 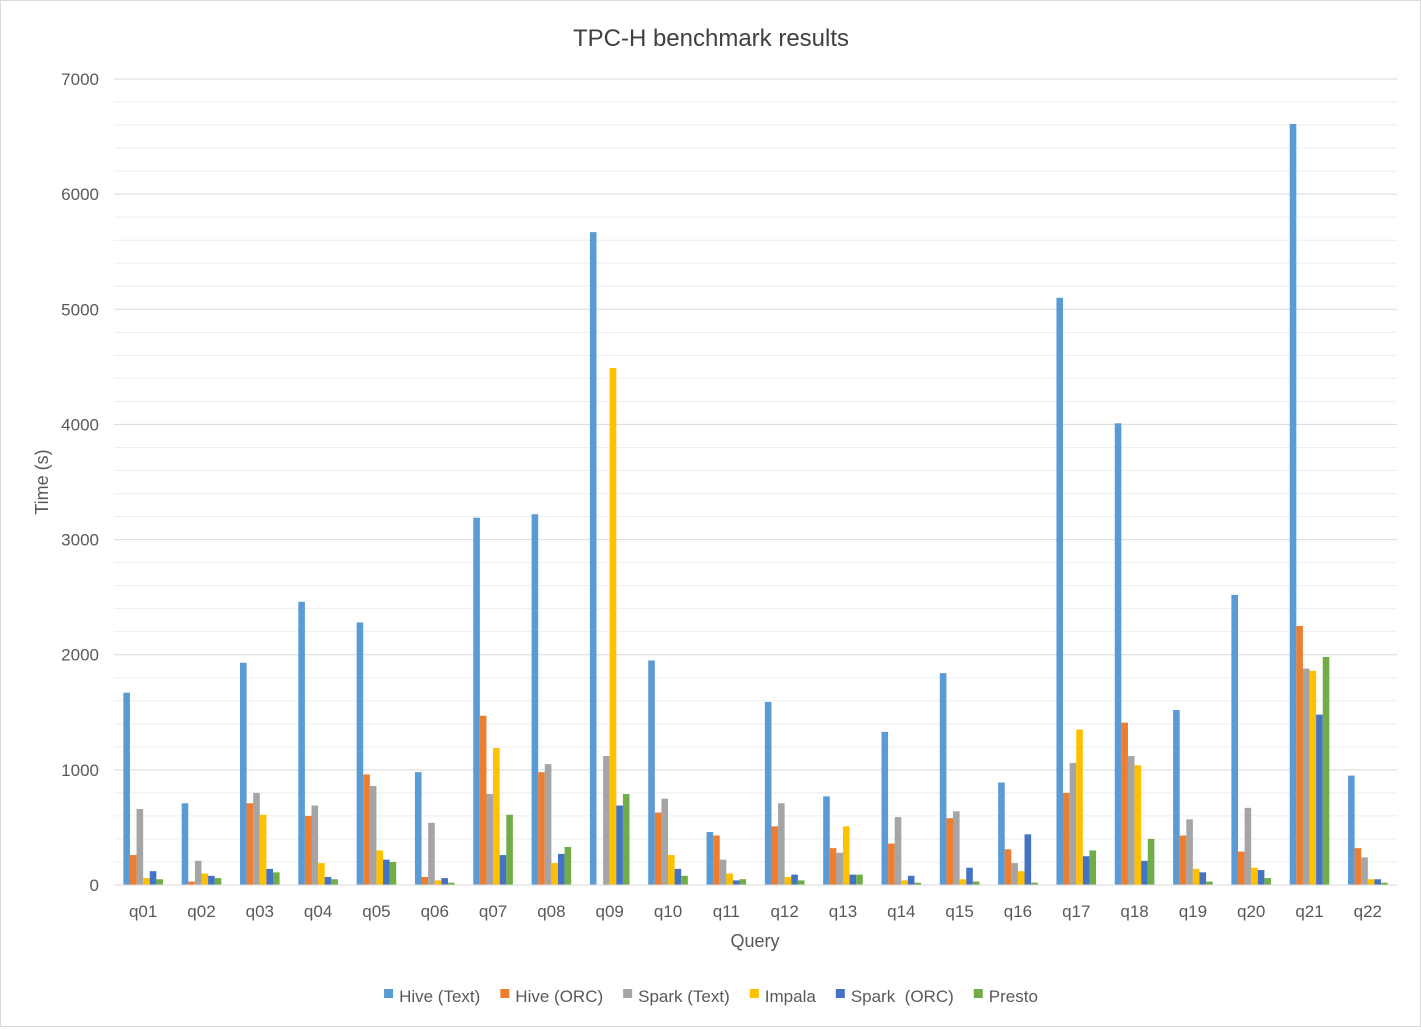 I want to click on bar-q16-presto, so click(x=1034, y=883).